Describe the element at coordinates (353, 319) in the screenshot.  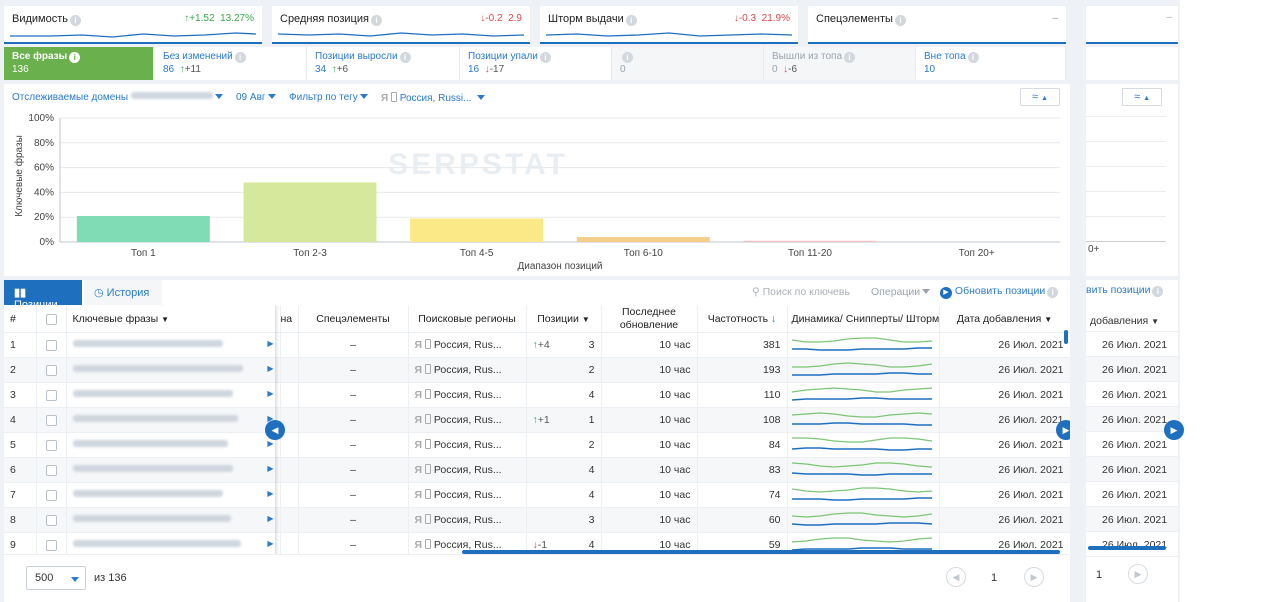
I see `col-special: Спецэлементы` at that location.